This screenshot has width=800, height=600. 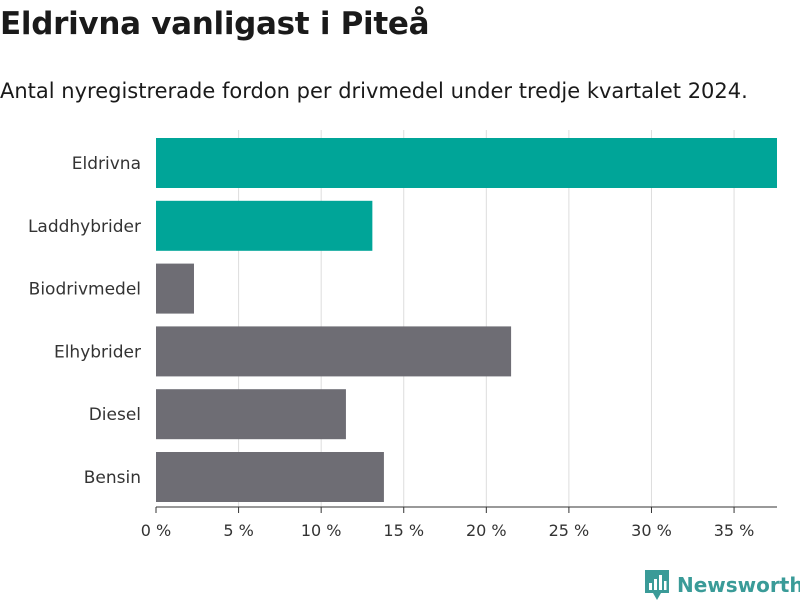 I want to click on x-tick-label: 20 %, so click(x=486, y=530).